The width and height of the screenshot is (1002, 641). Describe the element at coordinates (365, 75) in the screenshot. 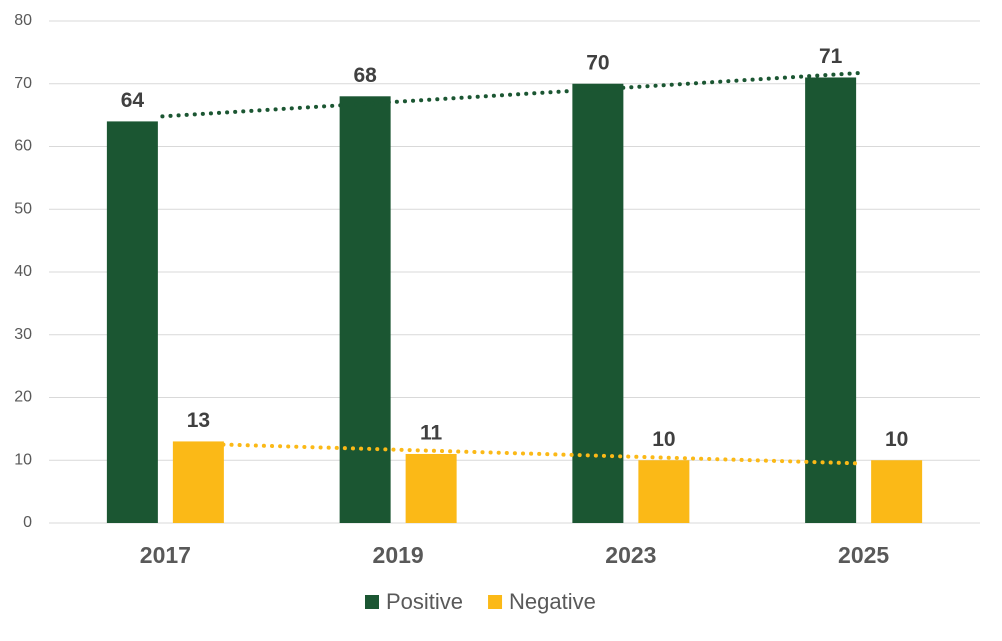

I see `data-label: 68` at that location.